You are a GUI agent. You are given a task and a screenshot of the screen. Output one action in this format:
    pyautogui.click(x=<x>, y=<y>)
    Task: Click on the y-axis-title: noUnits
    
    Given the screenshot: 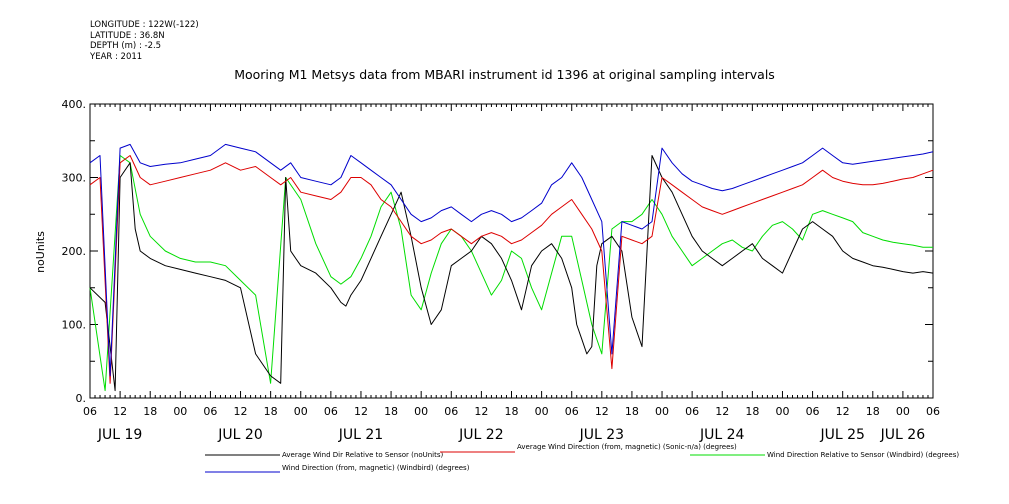 What is the action you would take?
    pyautogui.click(x=40, y=252)
    